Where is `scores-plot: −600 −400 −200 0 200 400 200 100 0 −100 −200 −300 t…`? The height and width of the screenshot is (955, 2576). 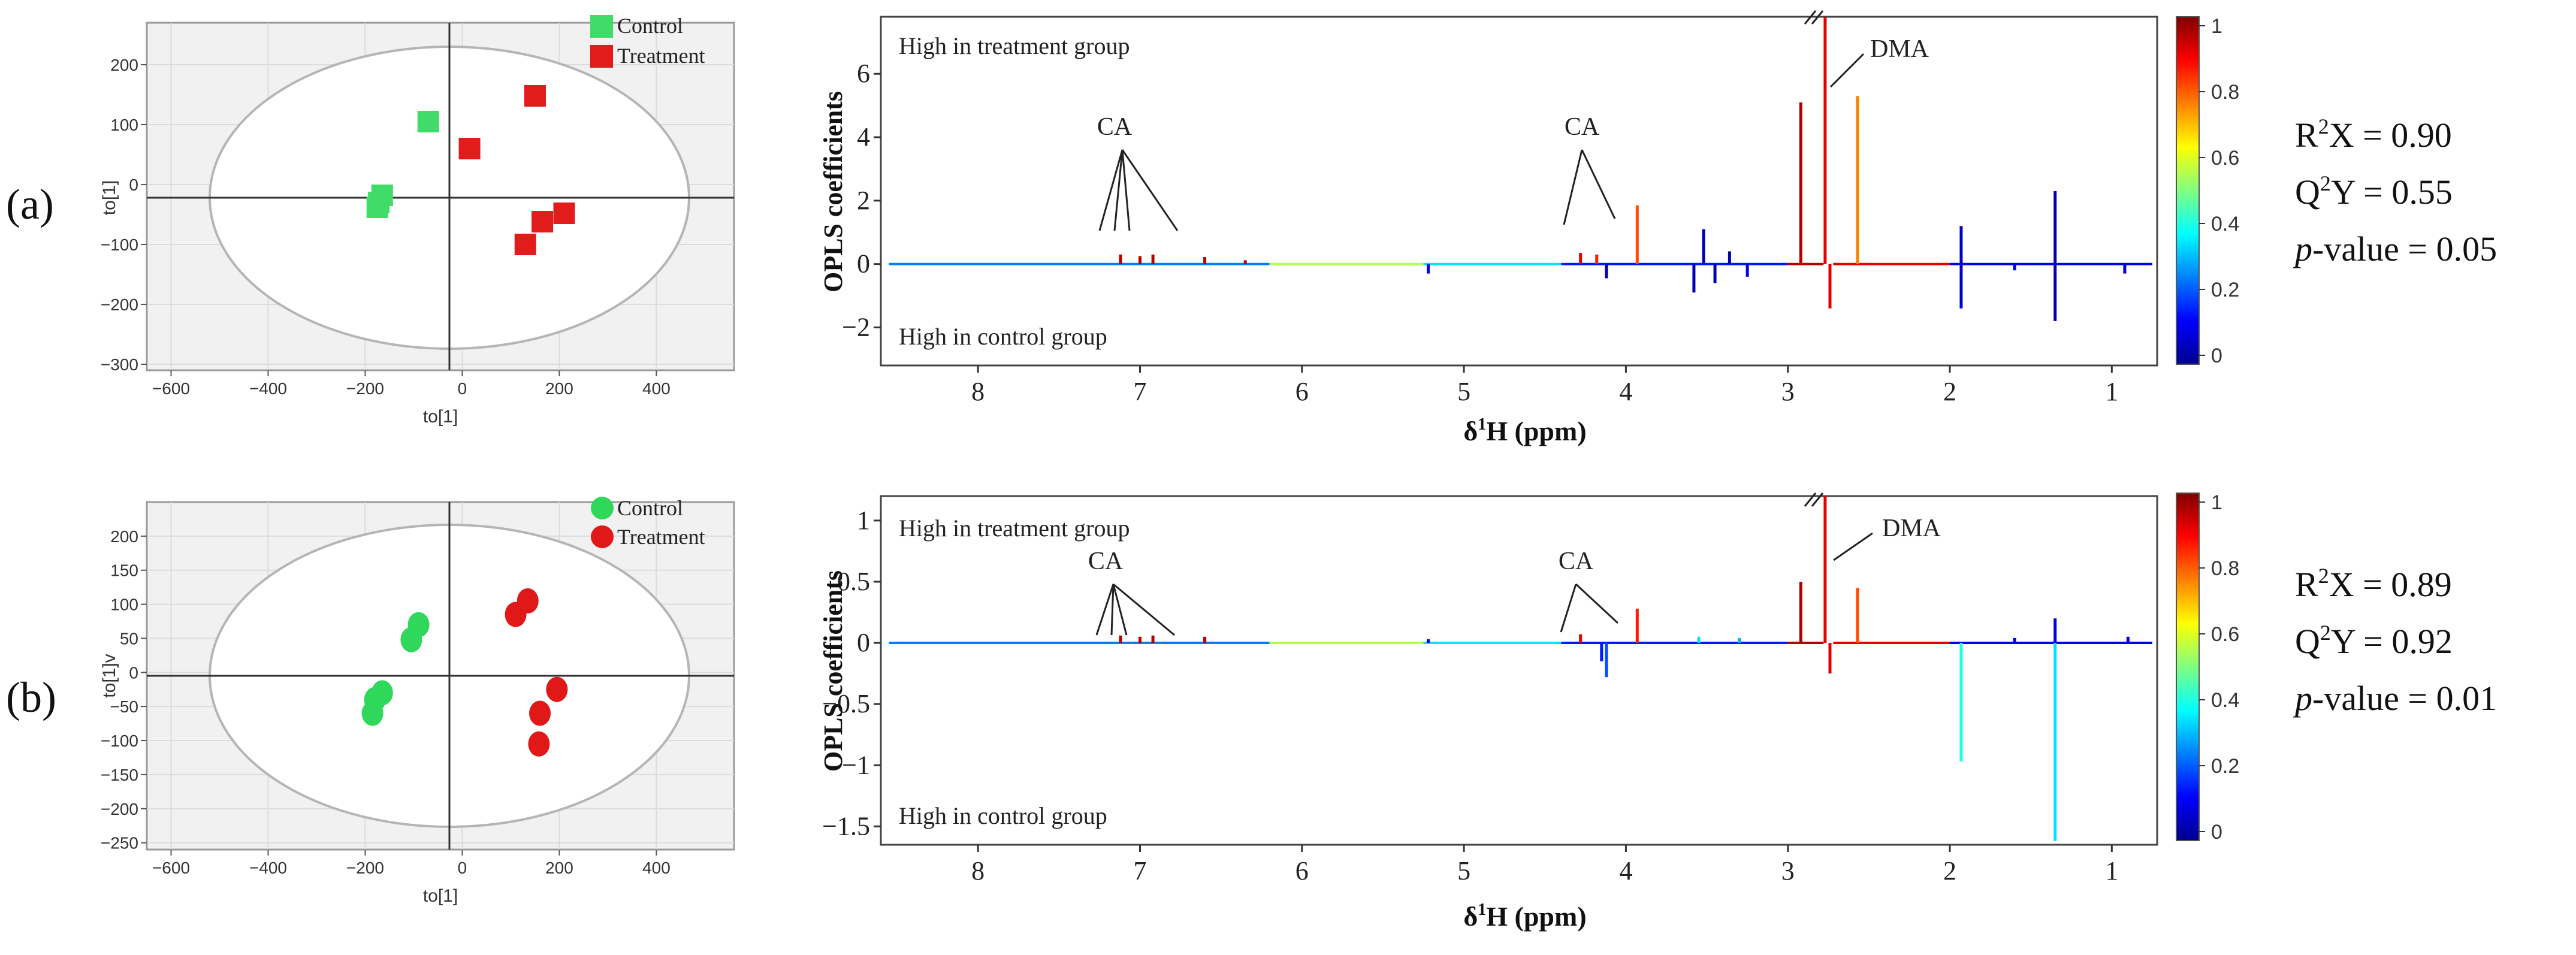
scores-plot: −600 −400 −200 0 200 400 200 100 0 −100 −200 −300 t… is located at coordinates (417, 220).